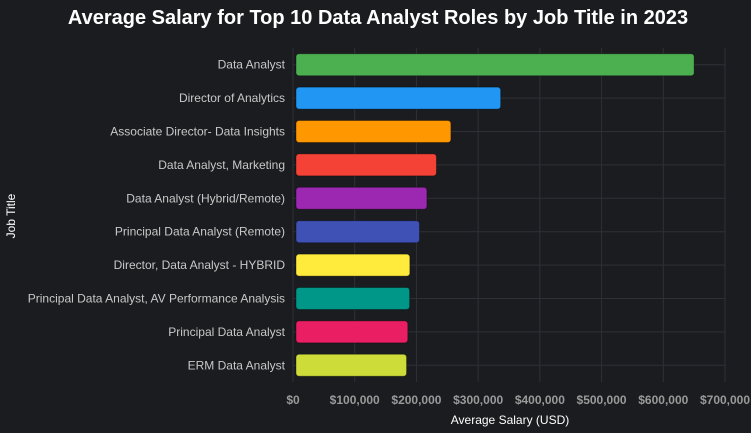 This screenshot has height=433, width=751. Describe the element at coordinates (416, 400) in the screenshot. I see `x-tick-label: $200,000` at that location.